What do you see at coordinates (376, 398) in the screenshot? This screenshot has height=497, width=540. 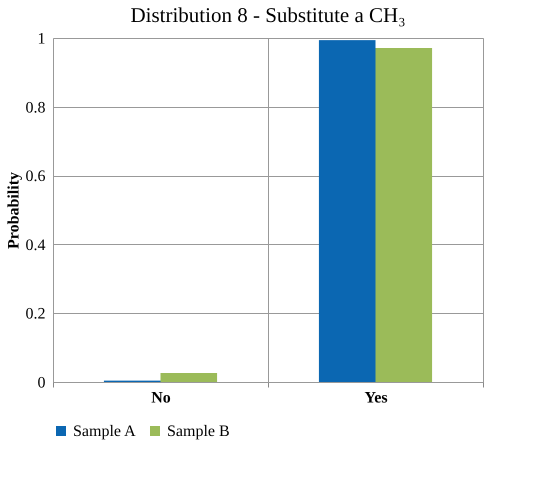 I see `x-tick-label: Yes` at bounding box center [376, 398].